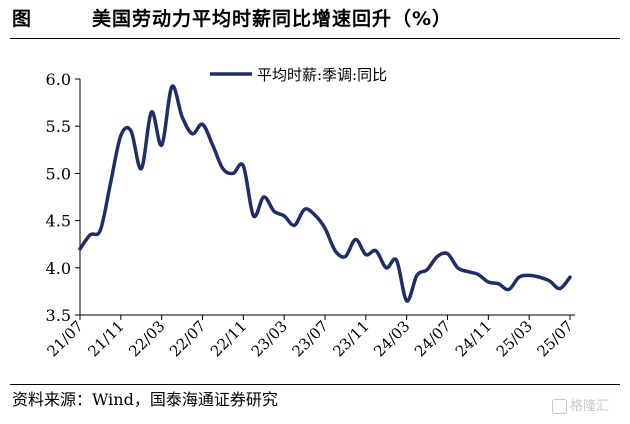 The height and width of the screenshot is (424, 630). What do you see at coordinates (322, 75) in the screenshot?
I see `legend-label: 平均时薪:季调:同比` at bounding box center [322, 75].